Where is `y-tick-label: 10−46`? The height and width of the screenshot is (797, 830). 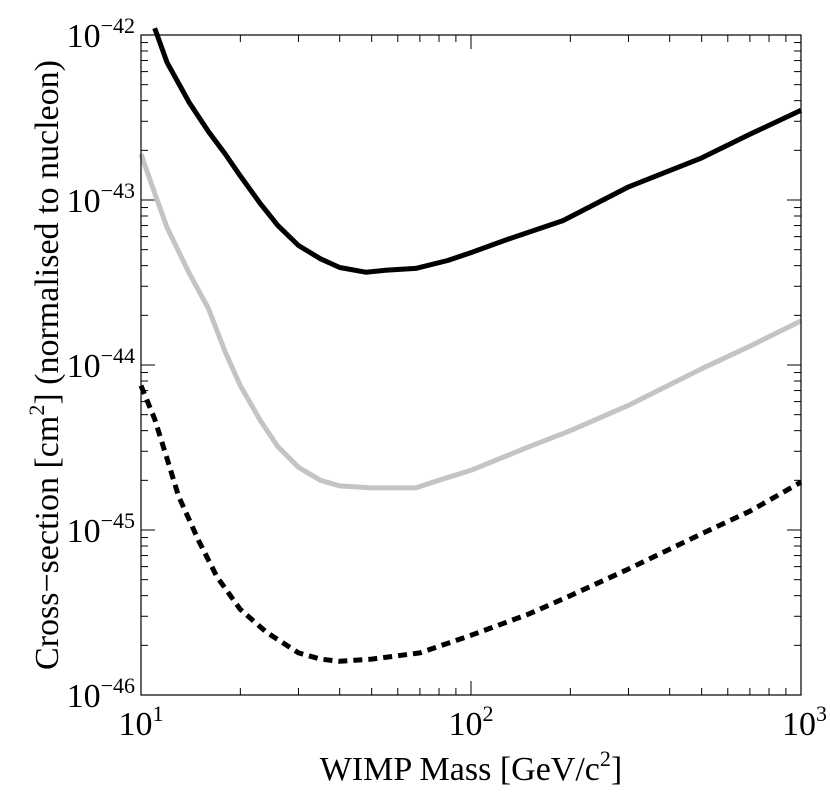
y-tick-label: 10−46 is located at coordinates (101, 694).